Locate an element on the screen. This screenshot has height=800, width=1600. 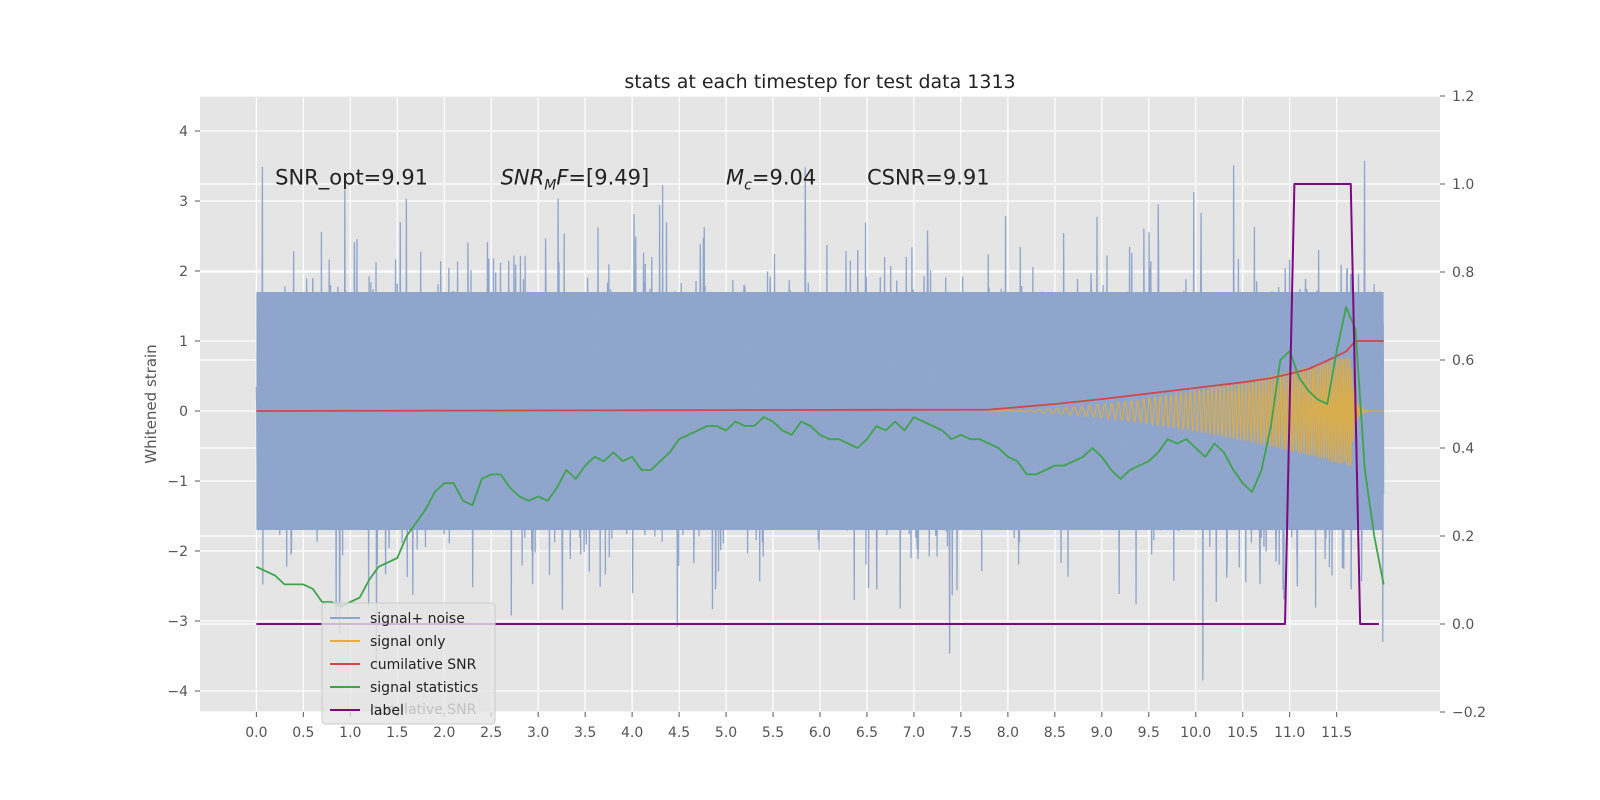
legend-label-3: signal statistics is located at coordinates (424, 688).